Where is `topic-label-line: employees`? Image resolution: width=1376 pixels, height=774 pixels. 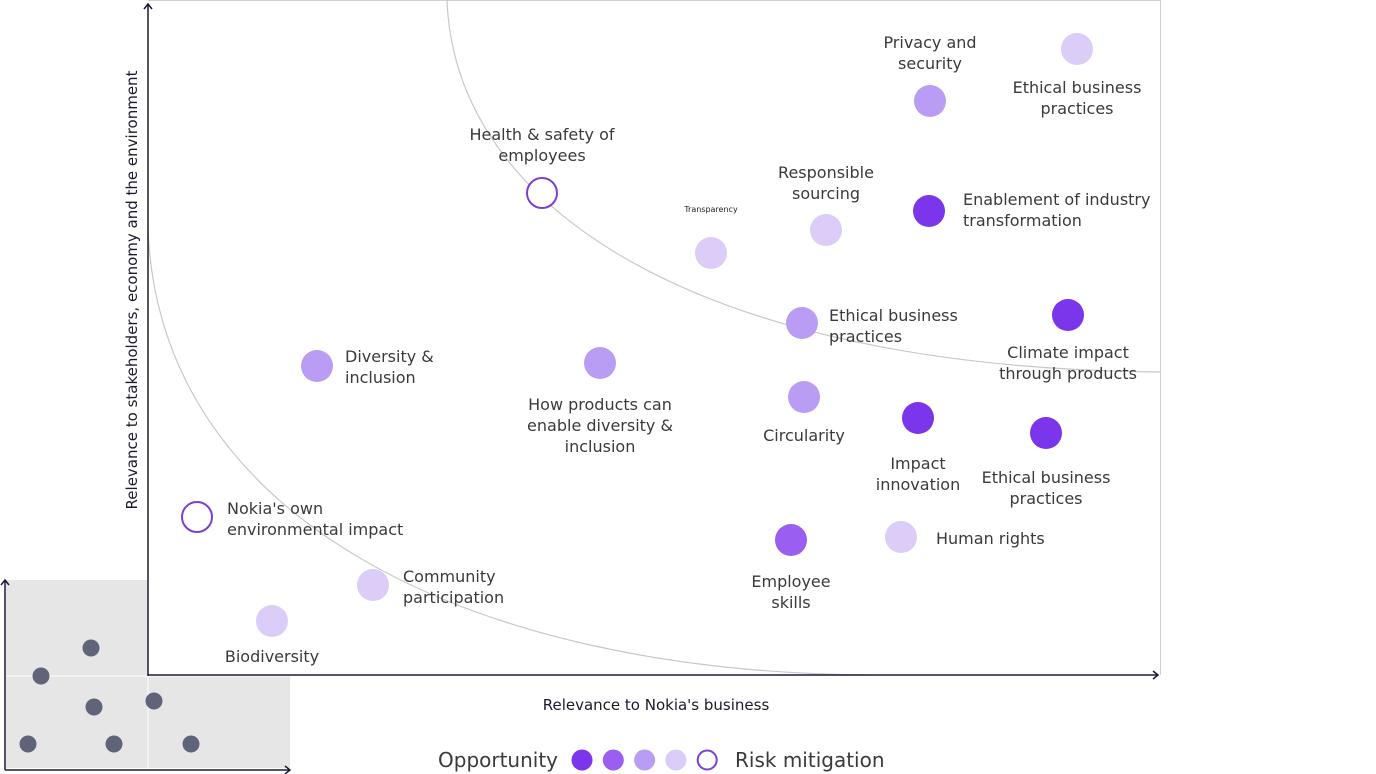 topic-label-line: employees is located at coordinates (541, 155).